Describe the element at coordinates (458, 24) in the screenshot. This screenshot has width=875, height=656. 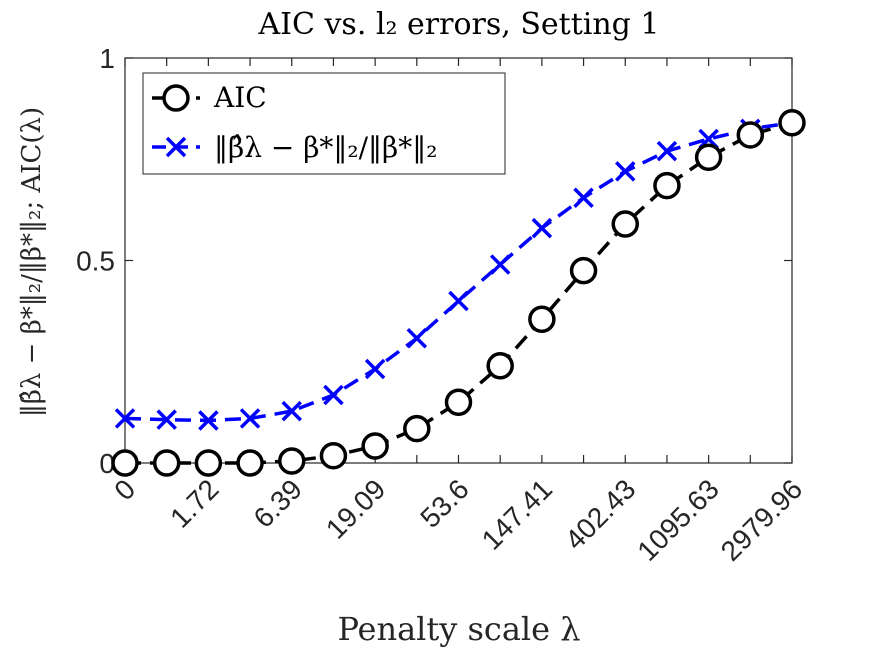
I see `chart-title: AIC vs. l₂ errors, Setting 1` at that location.